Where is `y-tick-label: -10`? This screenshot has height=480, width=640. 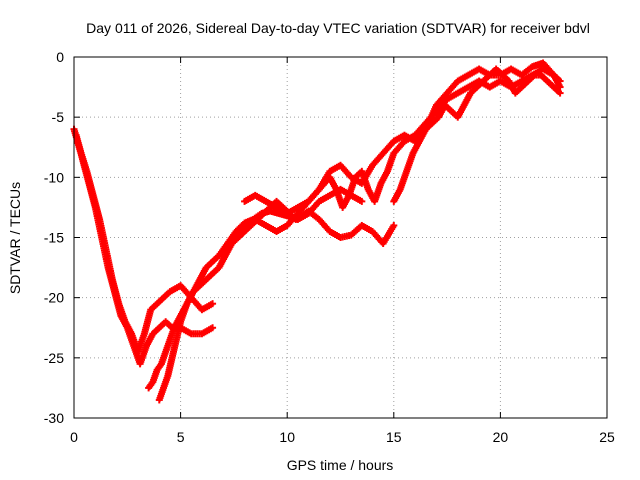
y-tick-label: -10 is located at coordinates (54, 177).